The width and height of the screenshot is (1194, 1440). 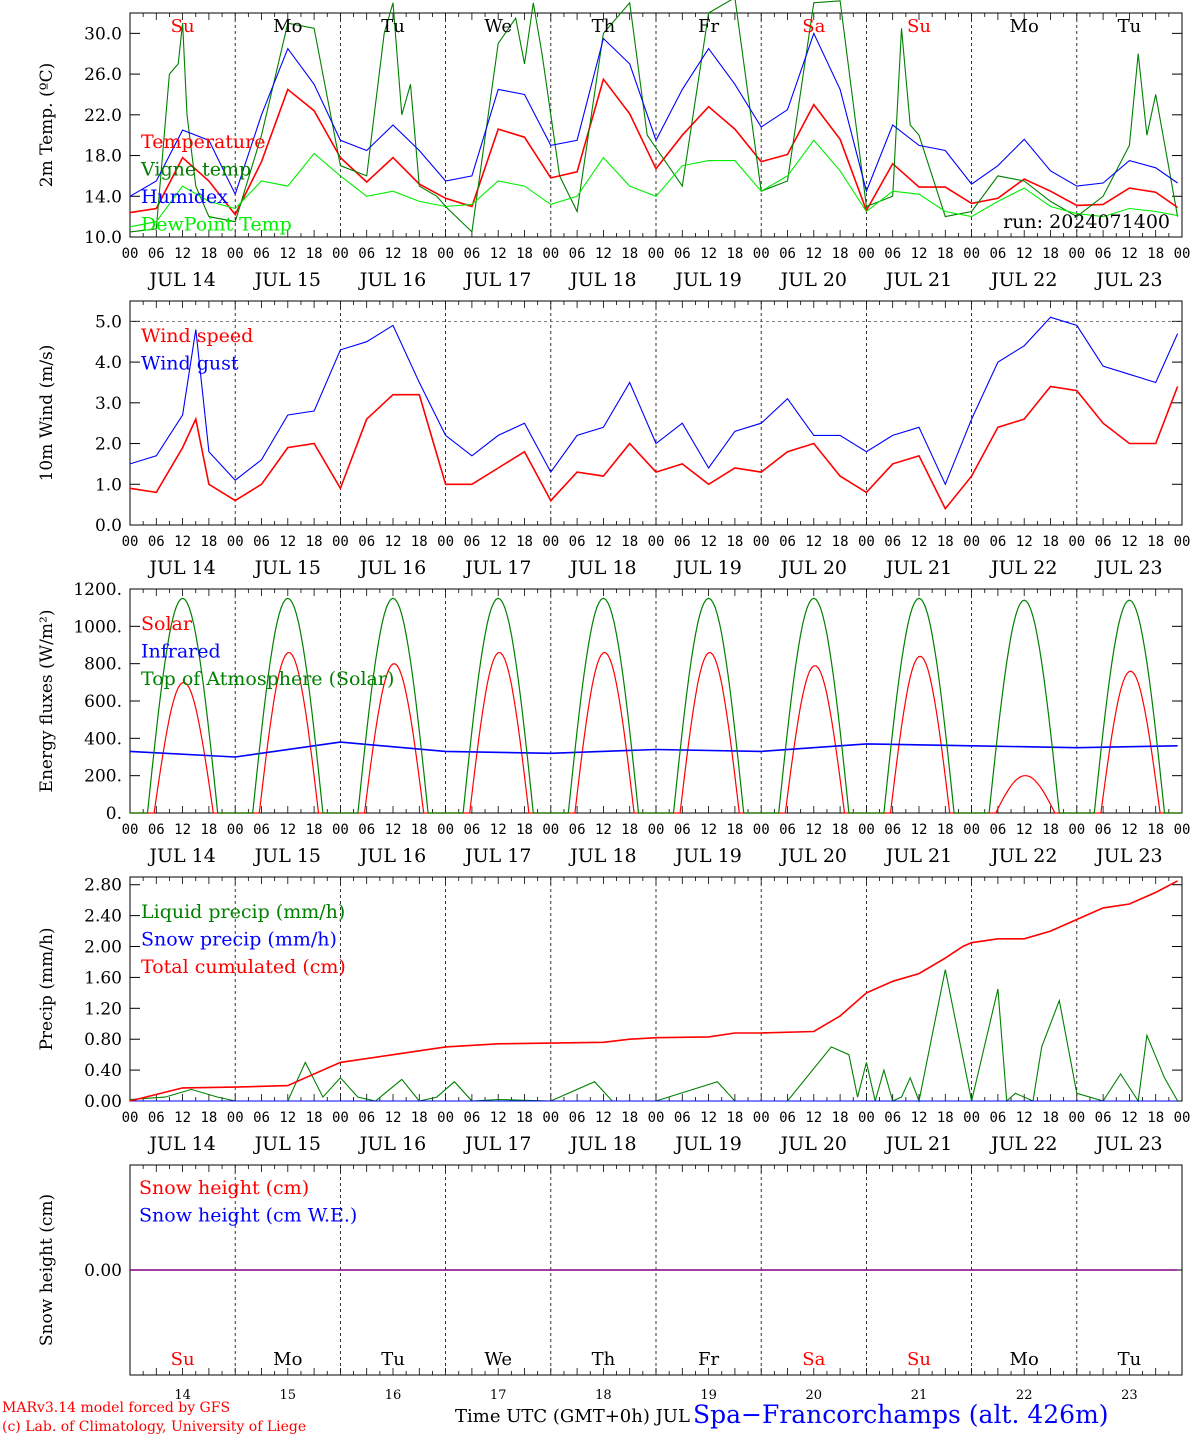 What do you see at coordinates (103, 948) in the screenshot?
I see `y-tick-label: 2.00` at bounding box center [103, 948].